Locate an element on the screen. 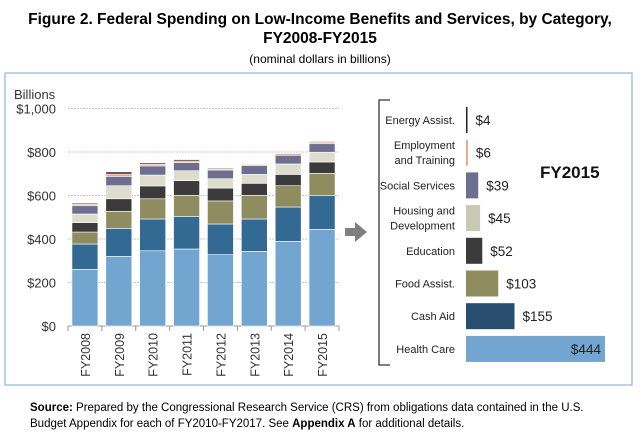  x-tick-label: FY2010 is located at coordinates (154, 355).